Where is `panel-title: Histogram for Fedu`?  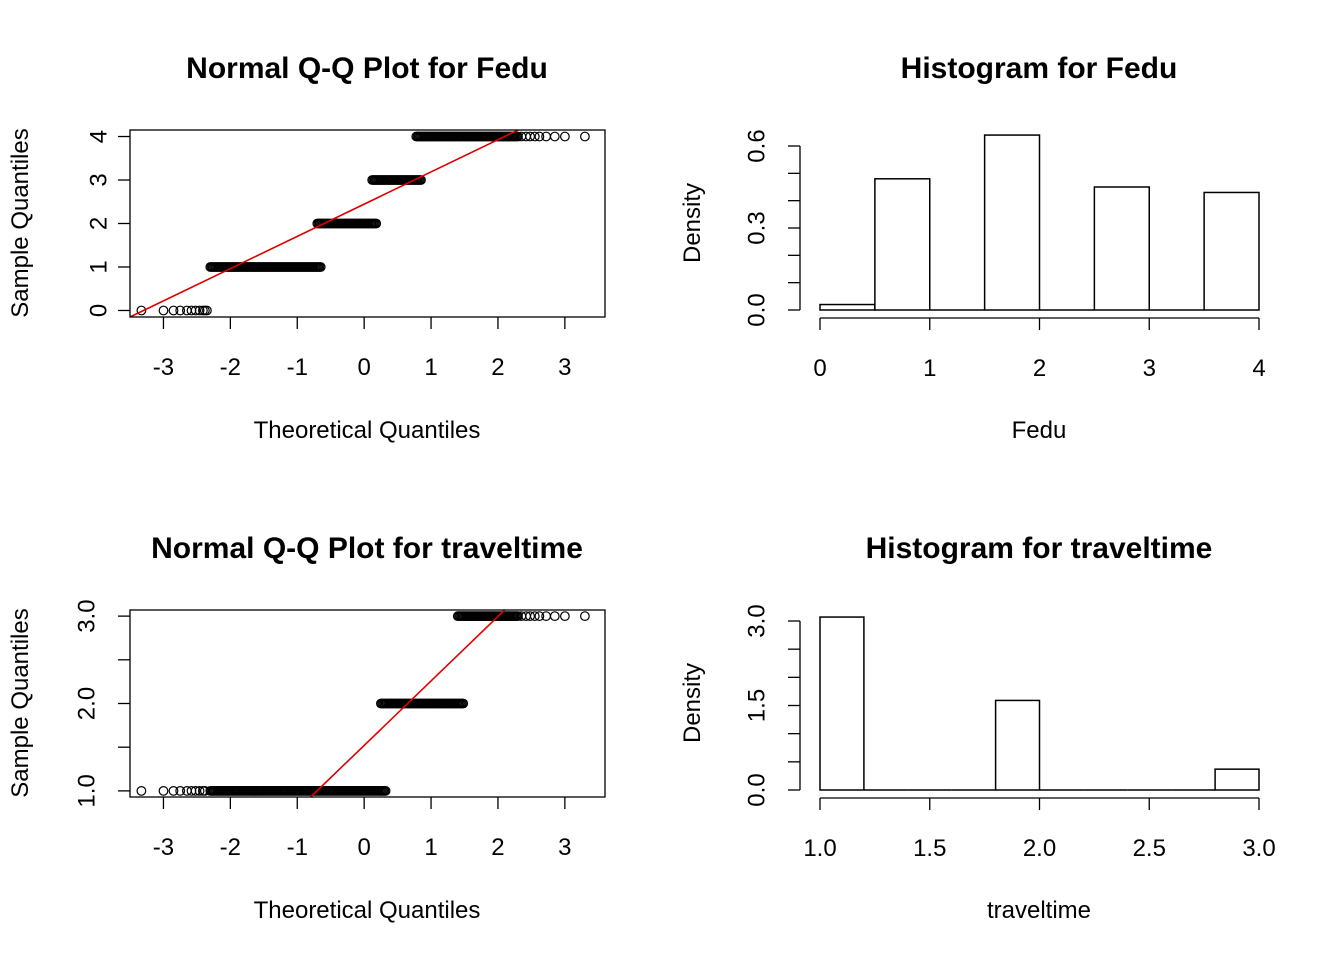
panel-title: Histogram for Fedu is located at coordinates (1039, 68).